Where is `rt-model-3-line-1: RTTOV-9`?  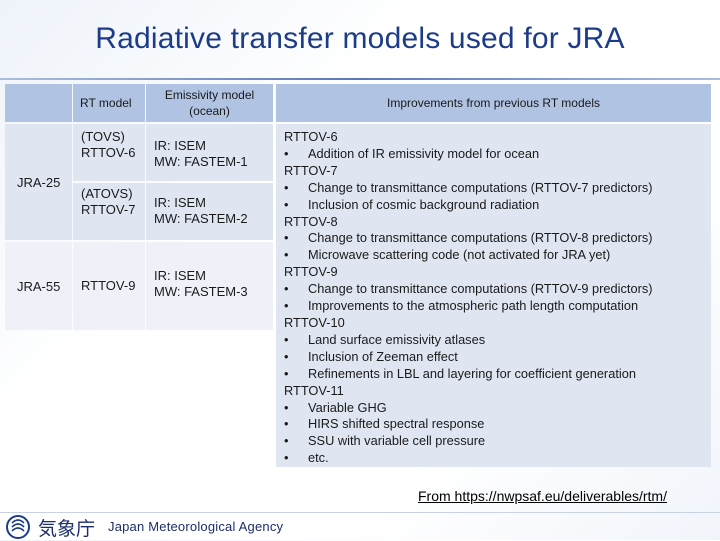
rt-model-3-line-1: RTTOV-9 is located at coordinates (108, 285).